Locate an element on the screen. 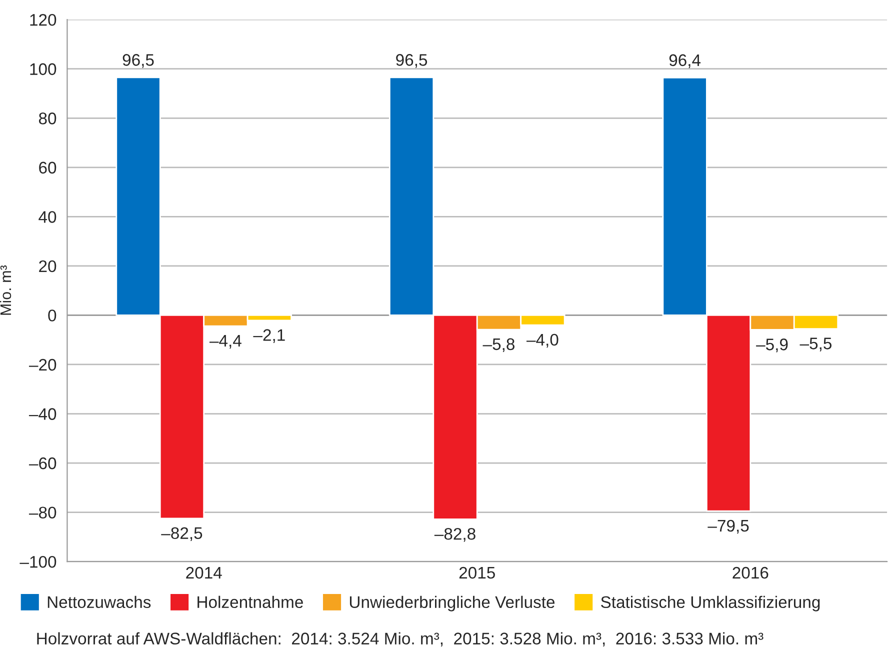 The height and width of the screenshot is (653, 896). y-axis-title: Mio. m³ is located at coordinates (6, 290).